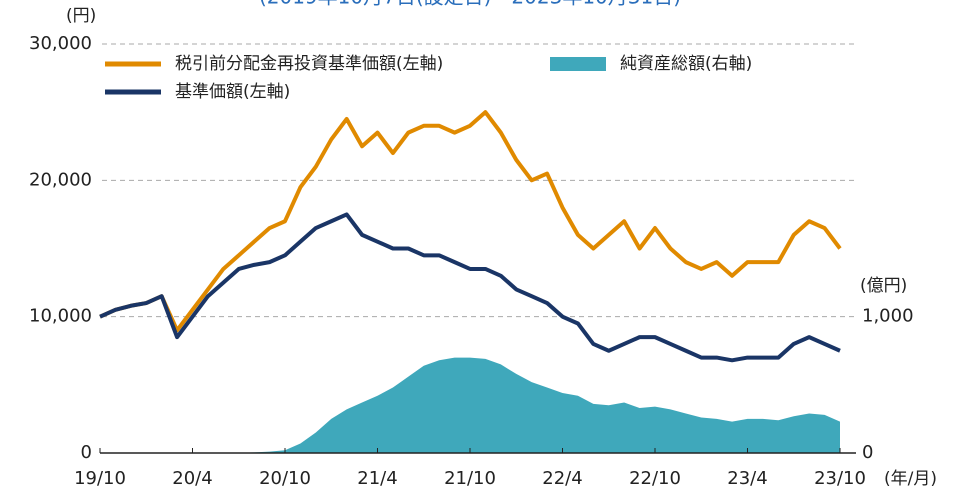  What do you see at coordinates (910, 479) in the screenshot?
I see `x-unit: (年/月)` at bounding box center [910, 479].